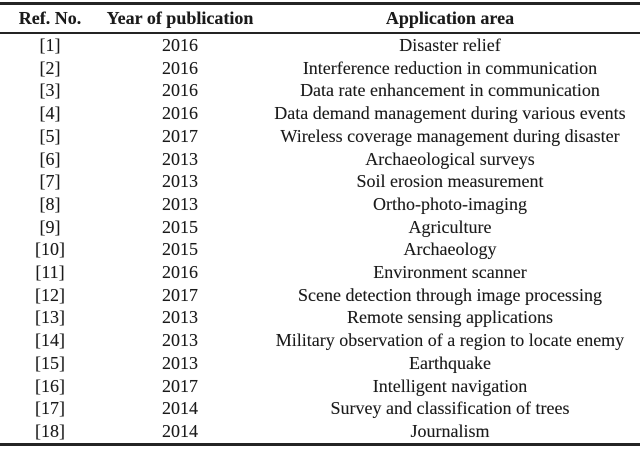 This screenshot has height=451, width=640. I want to click on table-row: [8] 2013 Ortho-photo-imaging, so click(320, 204).